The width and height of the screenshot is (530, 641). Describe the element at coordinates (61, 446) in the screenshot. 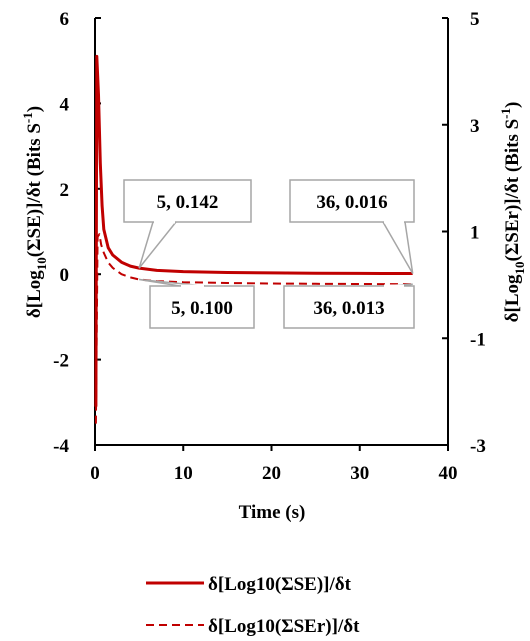

I see `y-tick-label-left: -4` at that location.